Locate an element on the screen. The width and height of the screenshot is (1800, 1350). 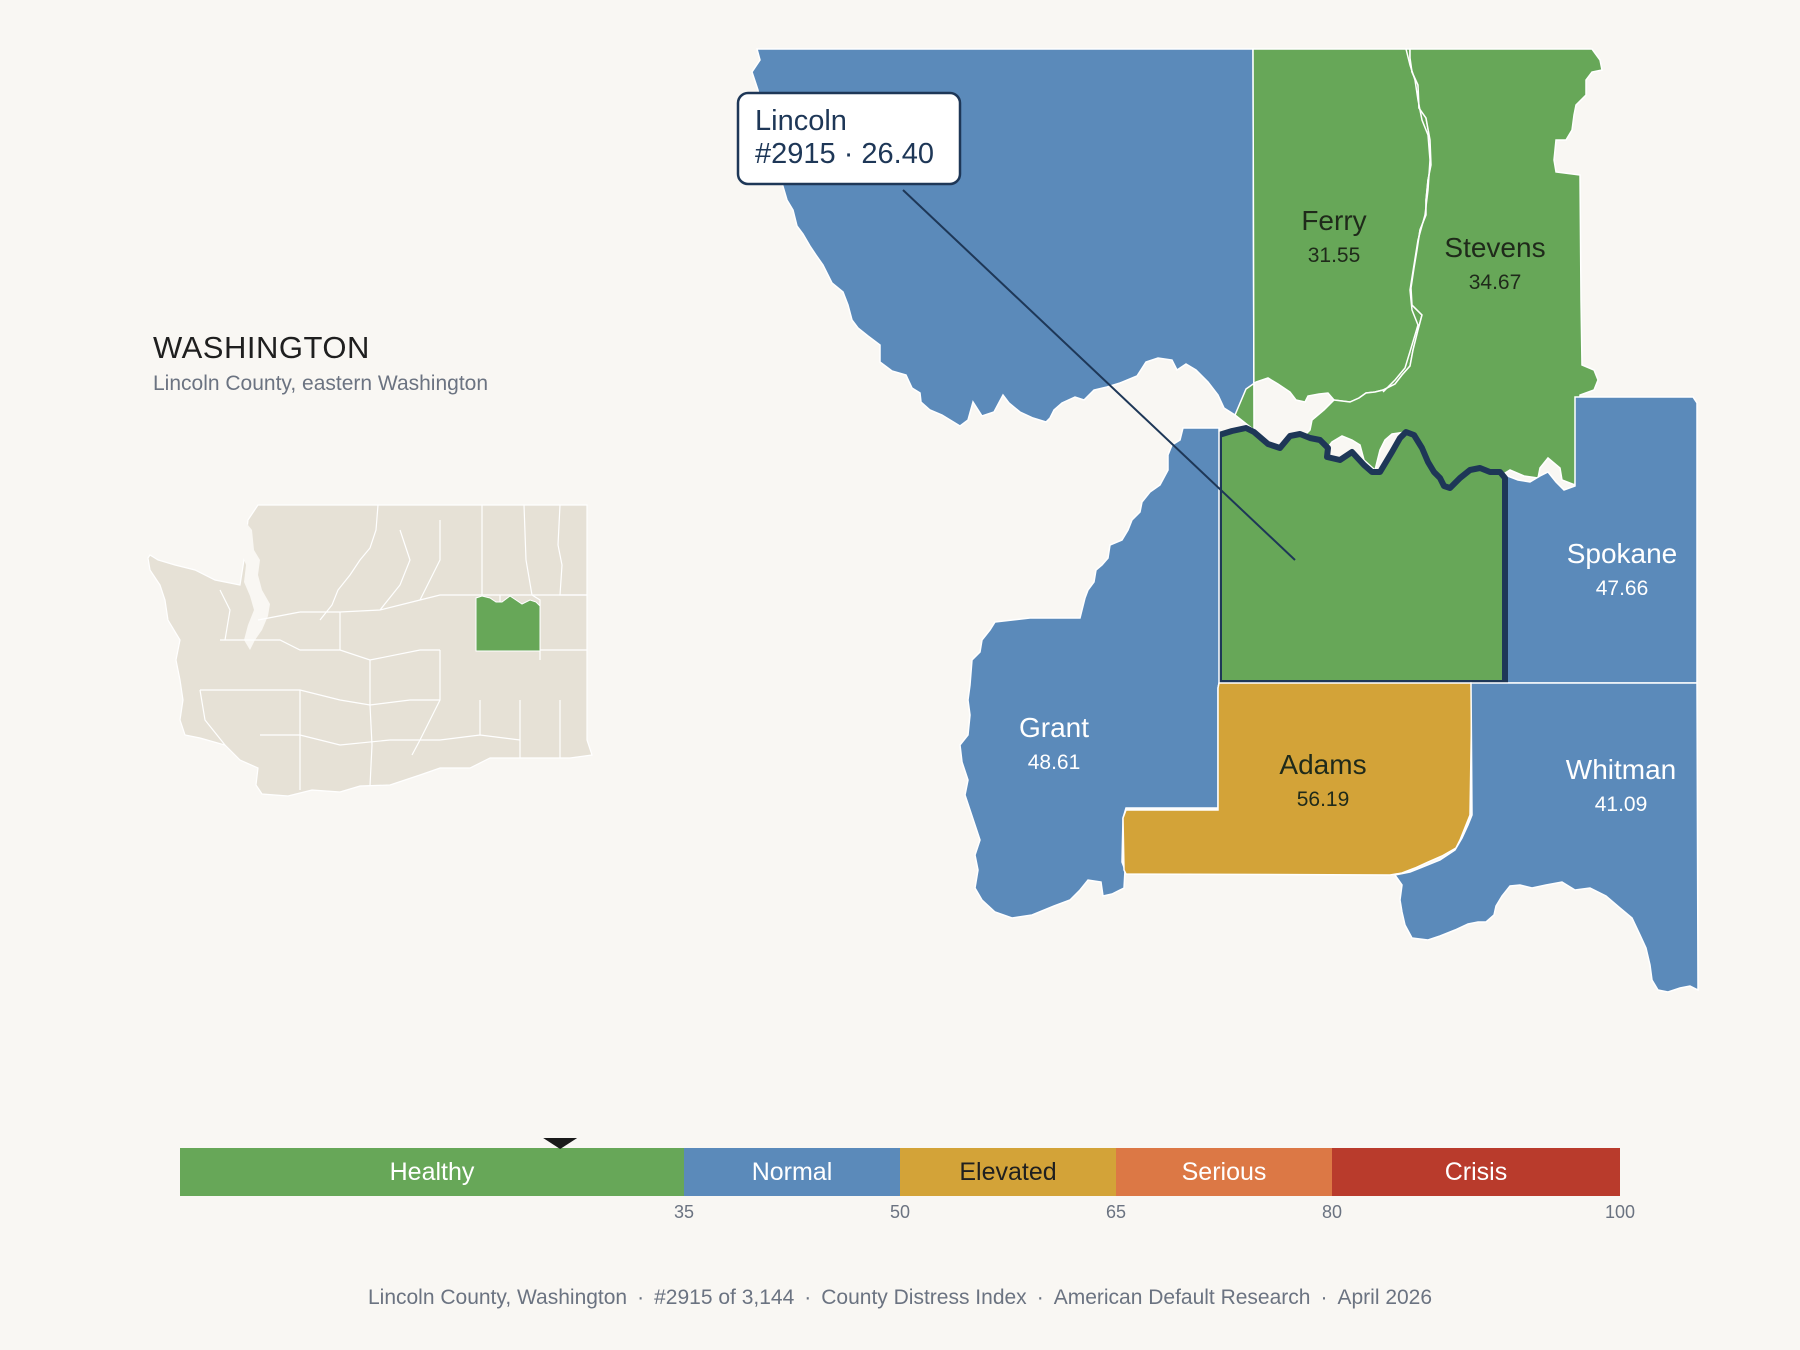
scale-band-label-healthy: Healthy is located at coordinates (432, 1172).